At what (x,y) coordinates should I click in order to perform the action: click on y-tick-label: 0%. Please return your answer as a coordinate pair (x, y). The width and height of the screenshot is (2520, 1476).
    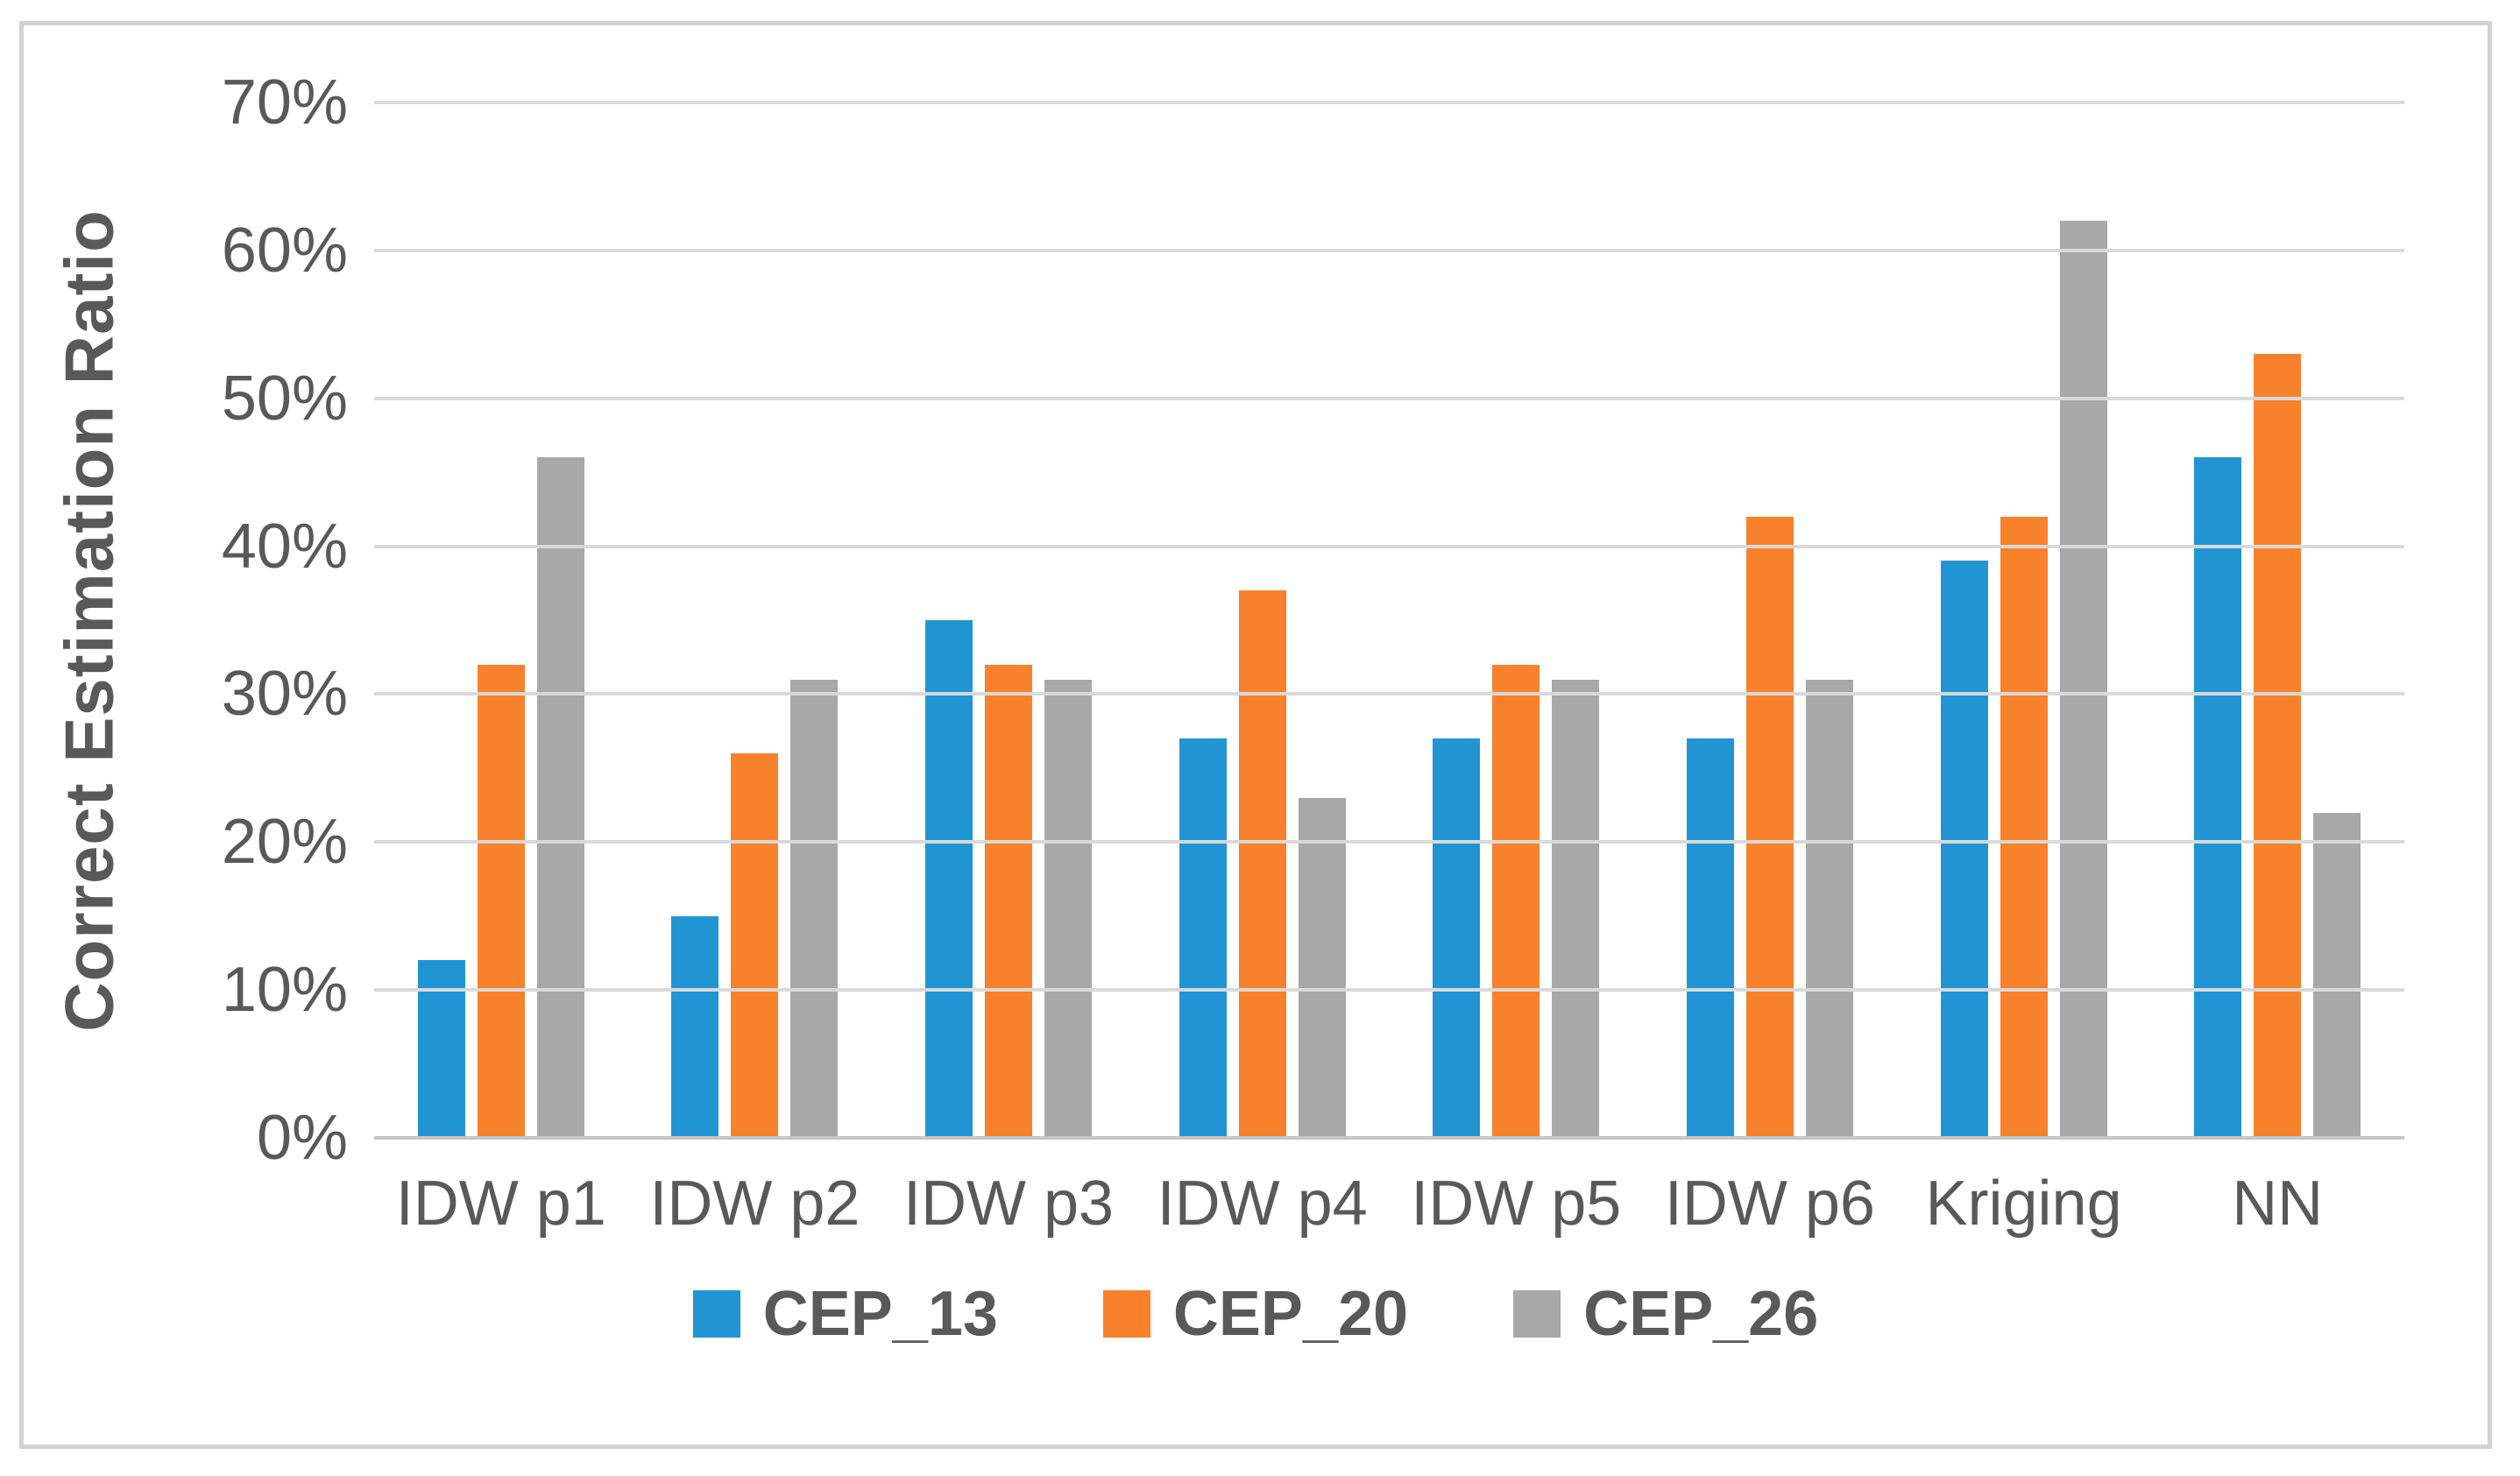
    Looking at the image, I should click on (302, 1138).